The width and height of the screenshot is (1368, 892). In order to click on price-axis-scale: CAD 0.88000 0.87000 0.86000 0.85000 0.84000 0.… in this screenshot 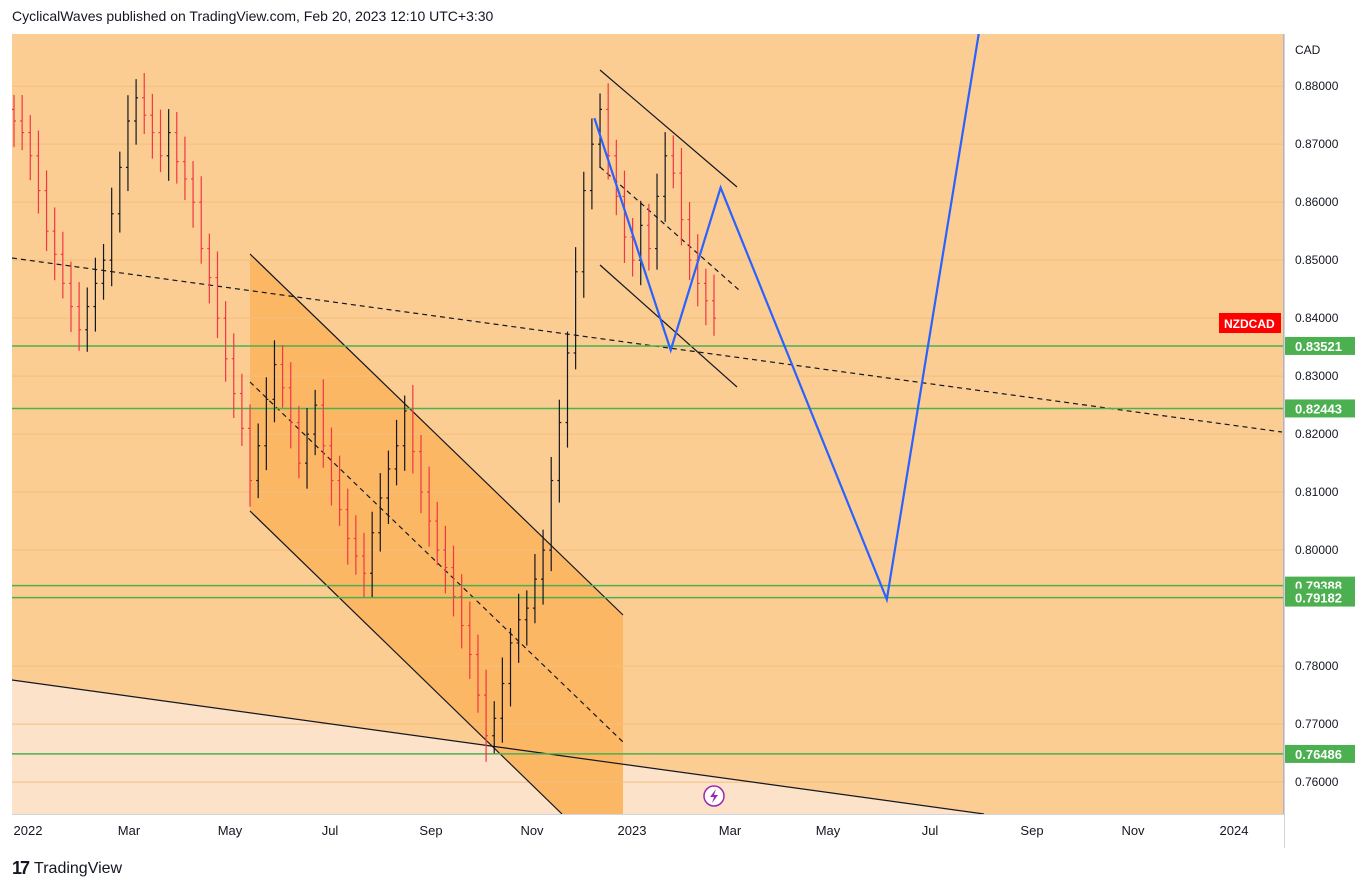, I will do `click(1320, 416)`.